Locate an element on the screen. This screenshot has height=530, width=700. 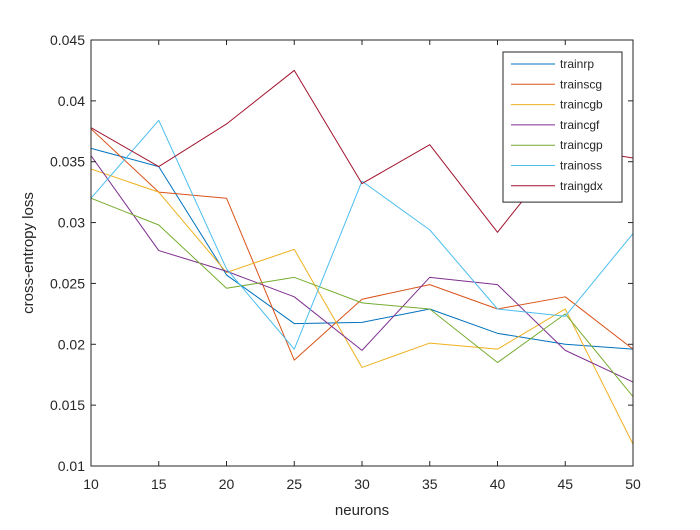
y-tick-label: 0.03 is located at coordinates (71, 223).